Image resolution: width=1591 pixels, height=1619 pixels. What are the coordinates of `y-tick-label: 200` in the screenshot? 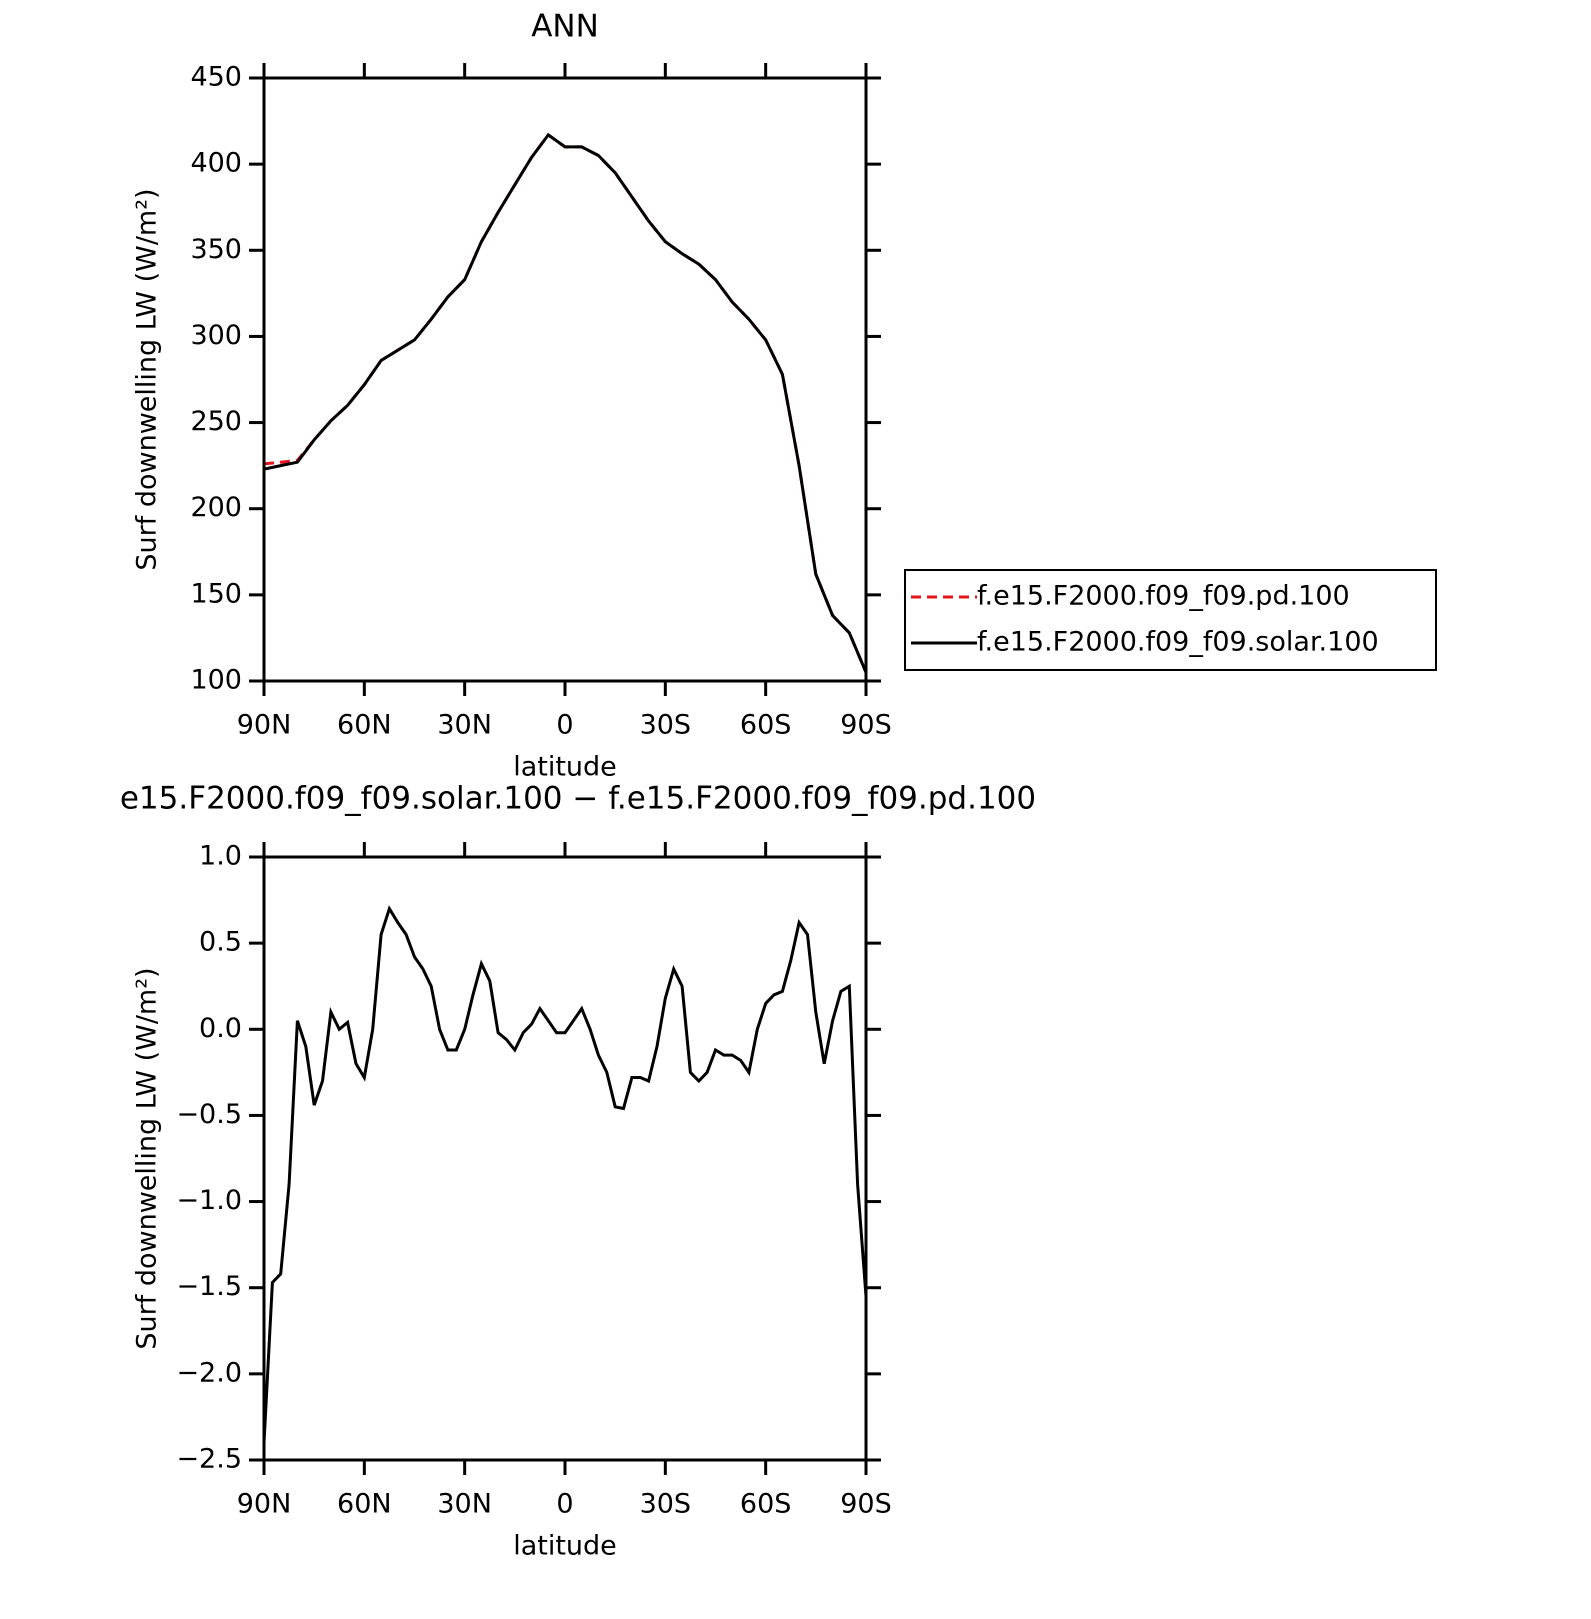 It's located at (216, 507).